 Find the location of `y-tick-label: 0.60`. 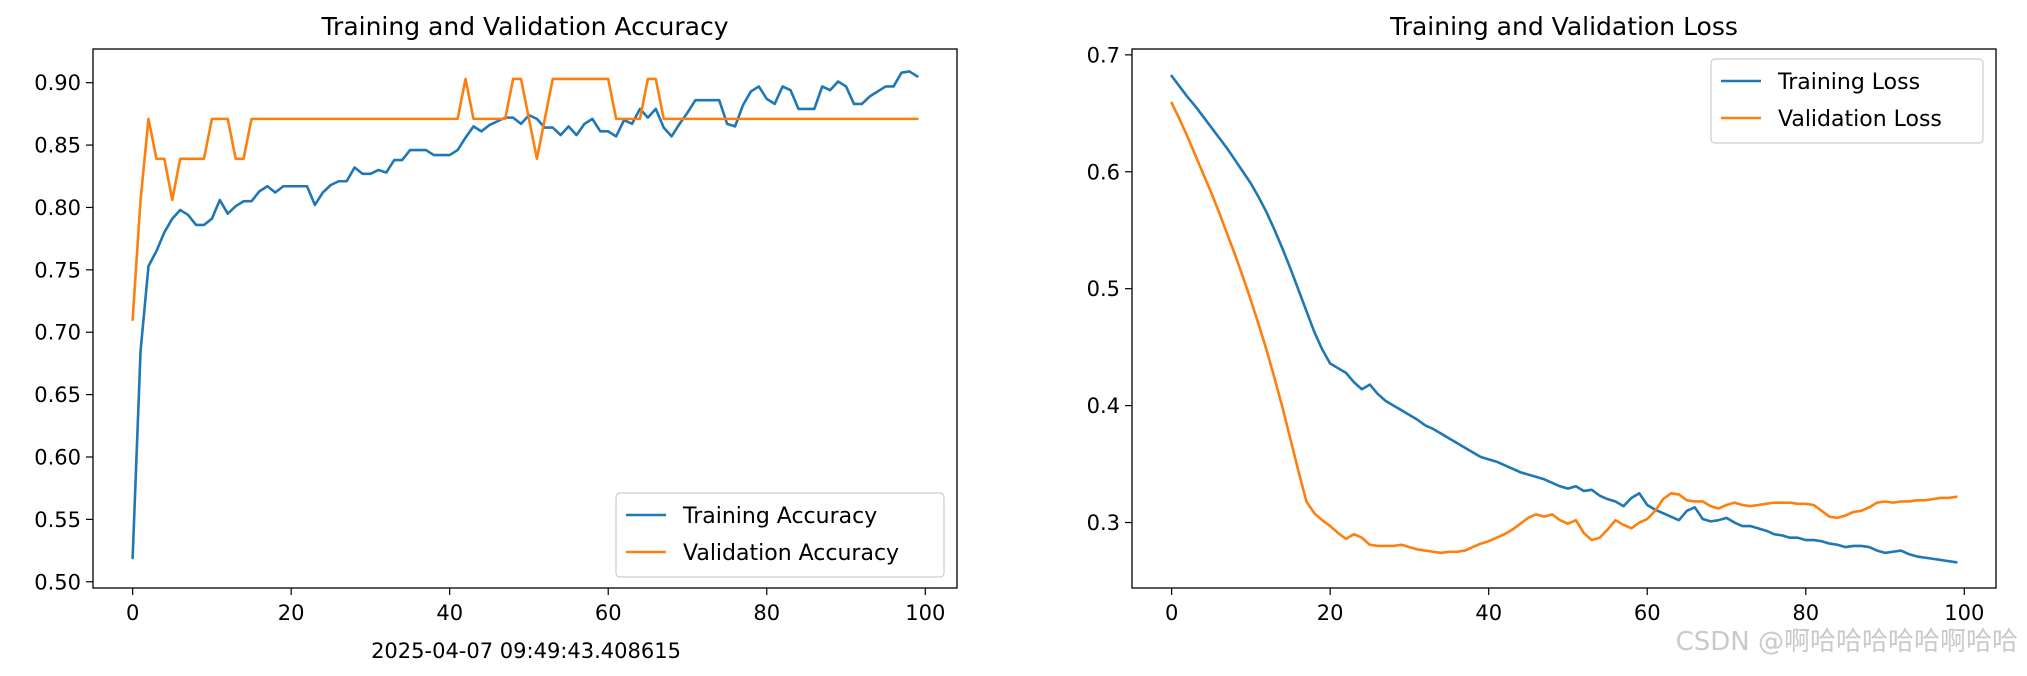

y-tick-label: 0.60 is located at coordinates (57, 457).